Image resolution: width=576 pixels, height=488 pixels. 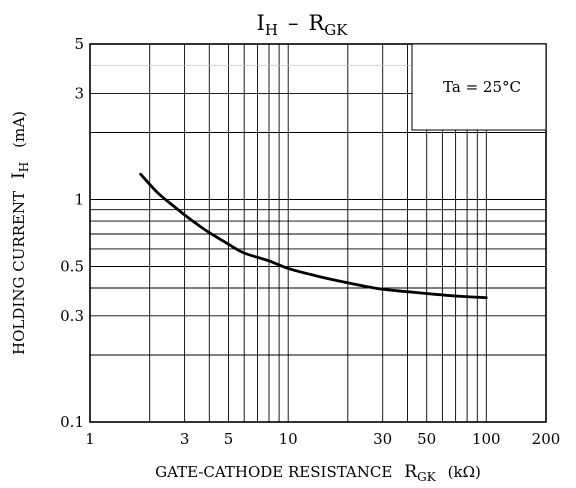 What do you see at coordinates (482, 87) in the screenshot?
I see `annotation-text: Ta = 25°C` at bounding box center [482, 87].